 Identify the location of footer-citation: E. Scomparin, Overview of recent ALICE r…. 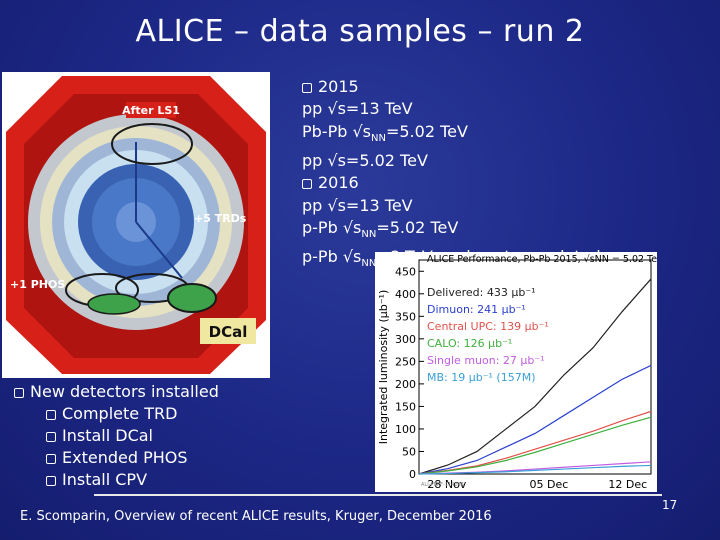
(256, 516).